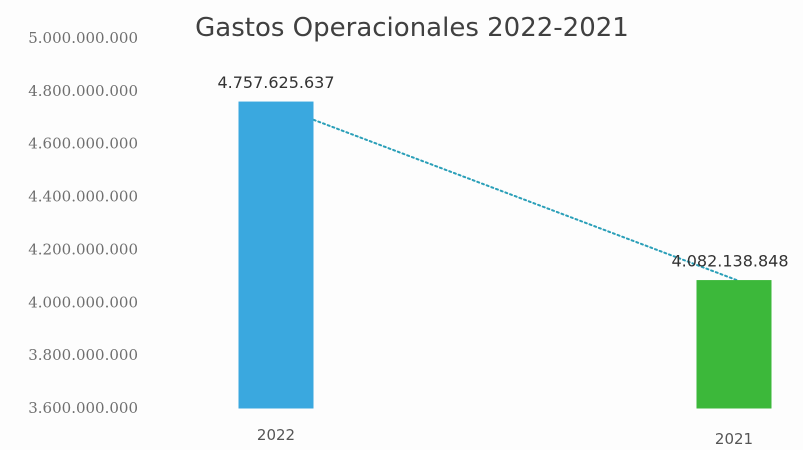 The image size is (803, 450). I want to click on y-tick-label: 4.800.000.000, so click(83, 91).